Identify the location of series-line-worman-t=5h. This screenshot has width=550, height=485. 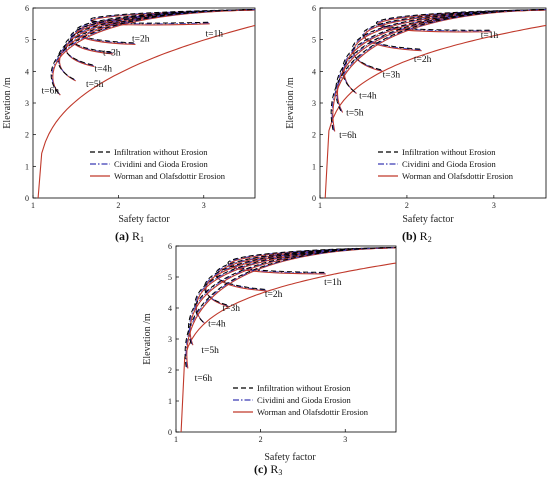
(292, 296).